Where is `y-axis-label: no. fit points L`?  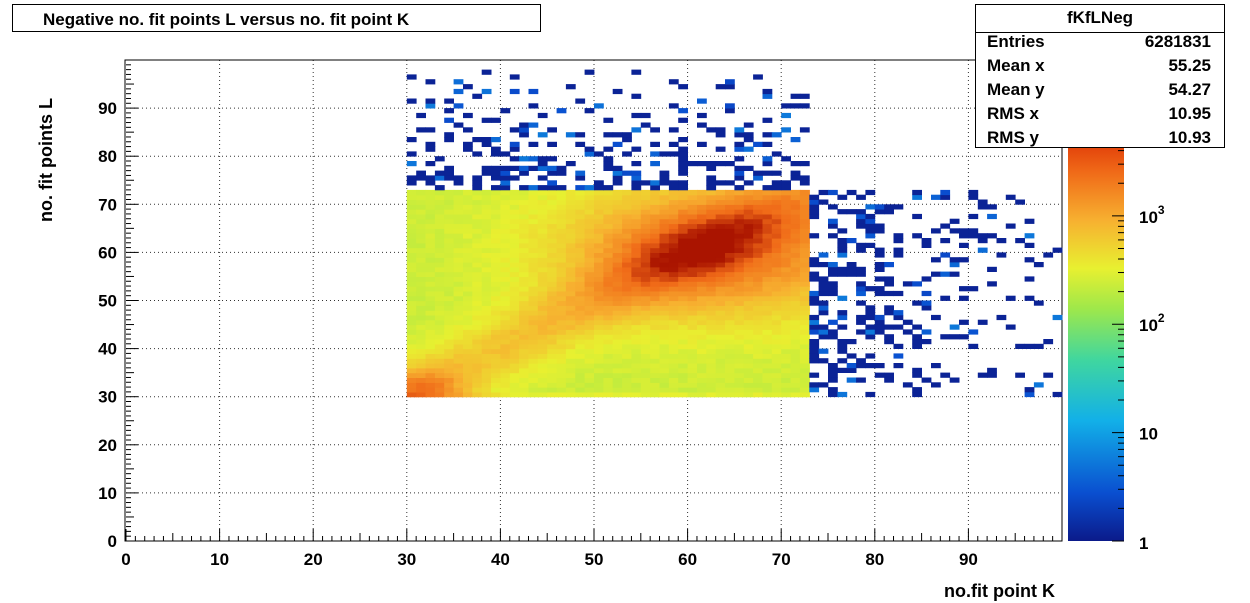
y-axis-label: no. fit points L is located at coordinates (46, 160).